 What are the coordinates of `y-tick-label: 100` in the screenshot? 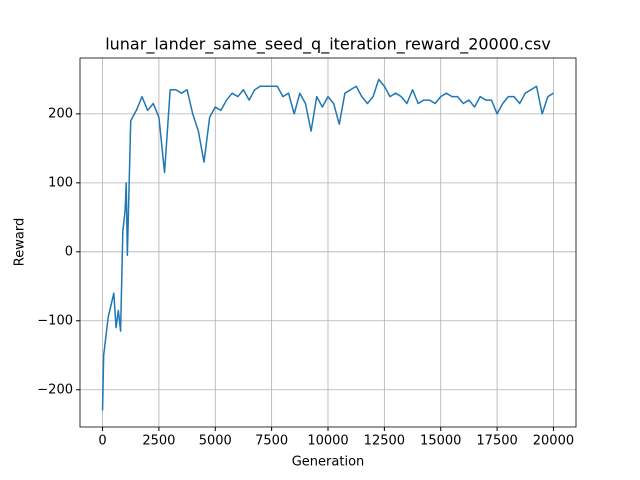 It's located at (60, 182).